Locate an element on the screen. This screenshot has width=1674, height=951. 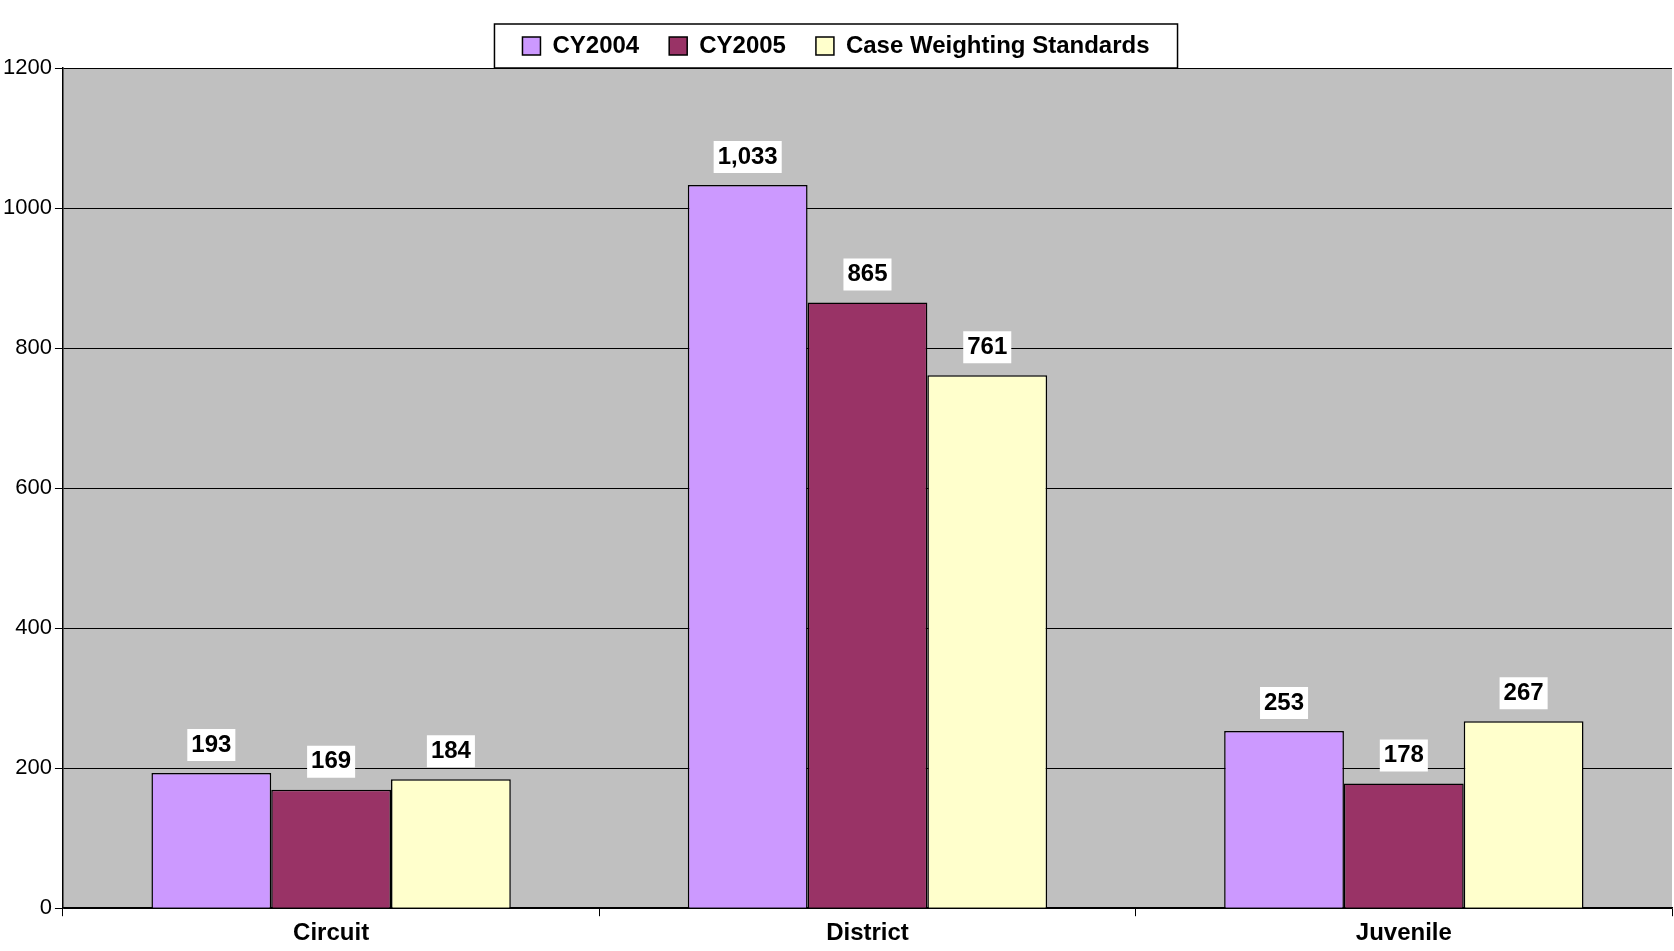
x-tick-label: Juvenile is located at coordinates (1403, 932).